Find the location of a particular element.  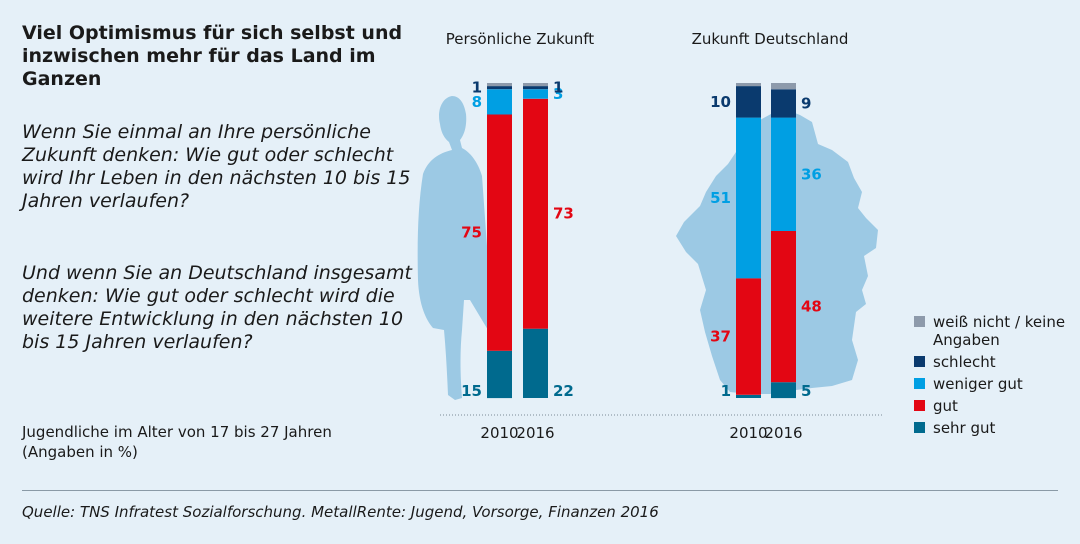

bar-2-2010-gut is located at coordinates (748, 336).